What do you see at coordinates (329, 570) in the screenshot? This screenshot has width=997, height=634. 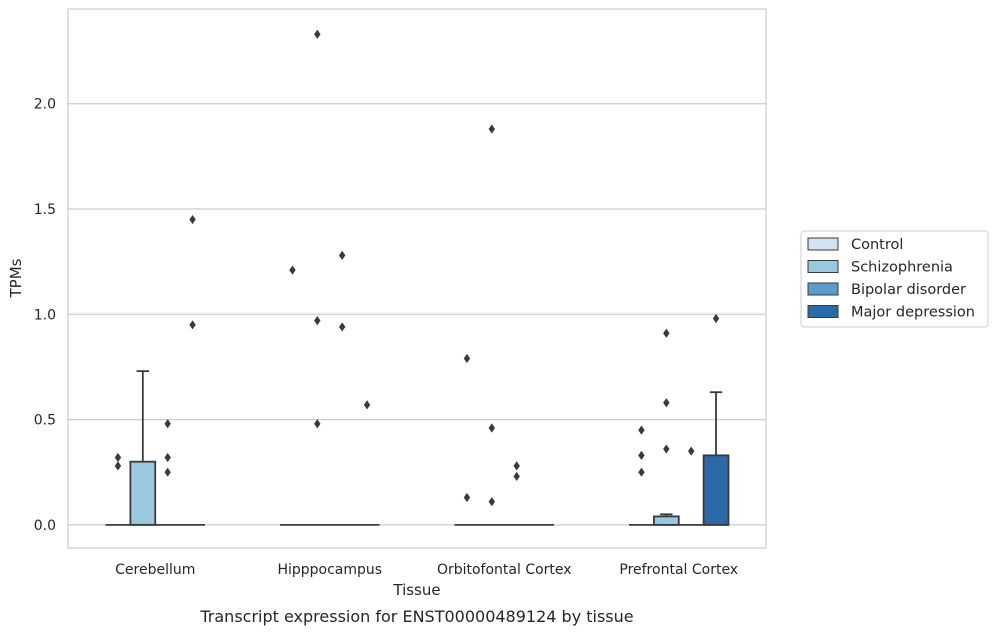 I see `x-tick-label: Hipppocampus` at bounding box center [329, 570].